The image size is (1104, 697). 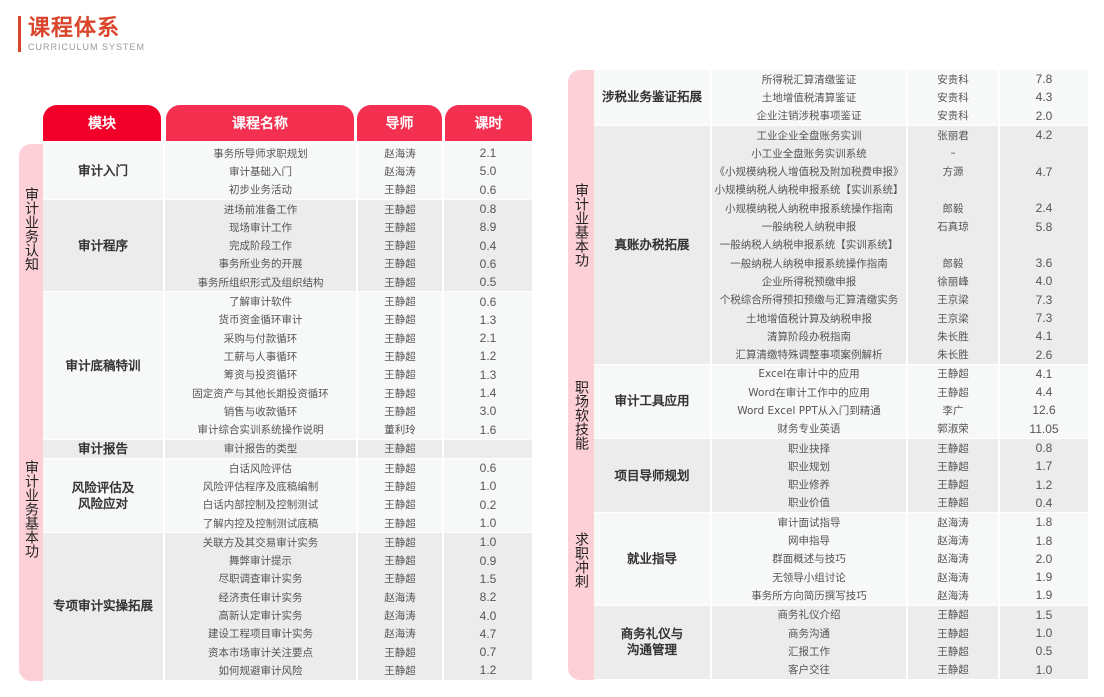 I want to click on hours-cell: 1.0, so click(x=488, y=486).